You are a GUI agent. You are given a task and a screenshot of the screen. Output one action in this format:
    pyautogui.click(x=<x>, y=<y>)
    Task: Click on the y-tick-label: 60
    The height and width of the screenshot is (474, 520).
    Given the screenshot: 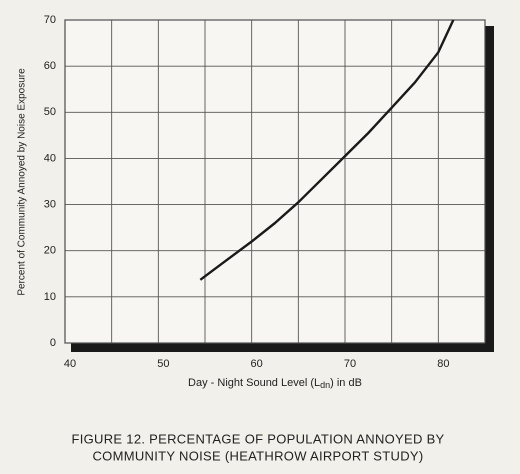 What is the action you would take?
    pyautogui.click(x=50, y=66)
    